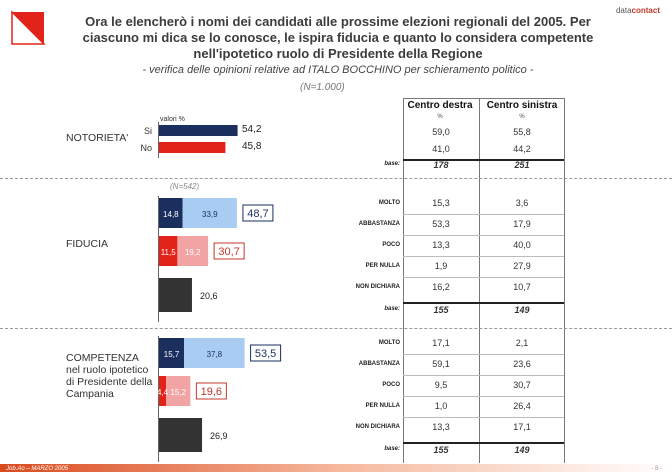 Image resolution: width=672 pixels, height=472 pixels. What do you see at coordinates (522, 364) in the screenshot?
I see `competenza-cell-cs: 23,6` at bounding box center [522, 364].